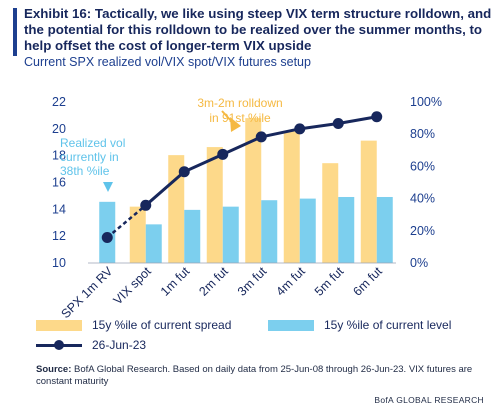 The image size is (500, 409). What do you see at coordinates (89, 157) in the screenshot?
I see `annotation-realized-vol-text: currently in` at bounding box center [89, 157].